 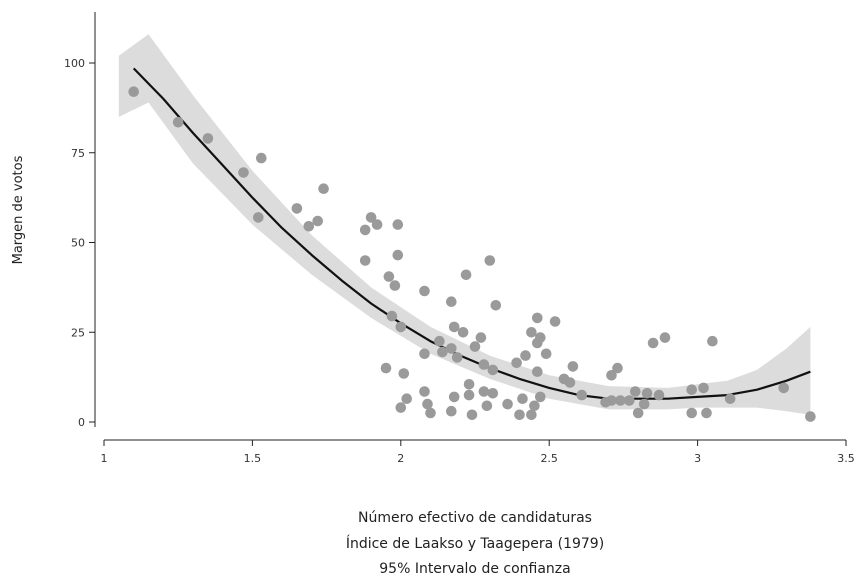 I want to click on y-axis-ticks: 0 25 50 75 100, so click(x=79, y=243).